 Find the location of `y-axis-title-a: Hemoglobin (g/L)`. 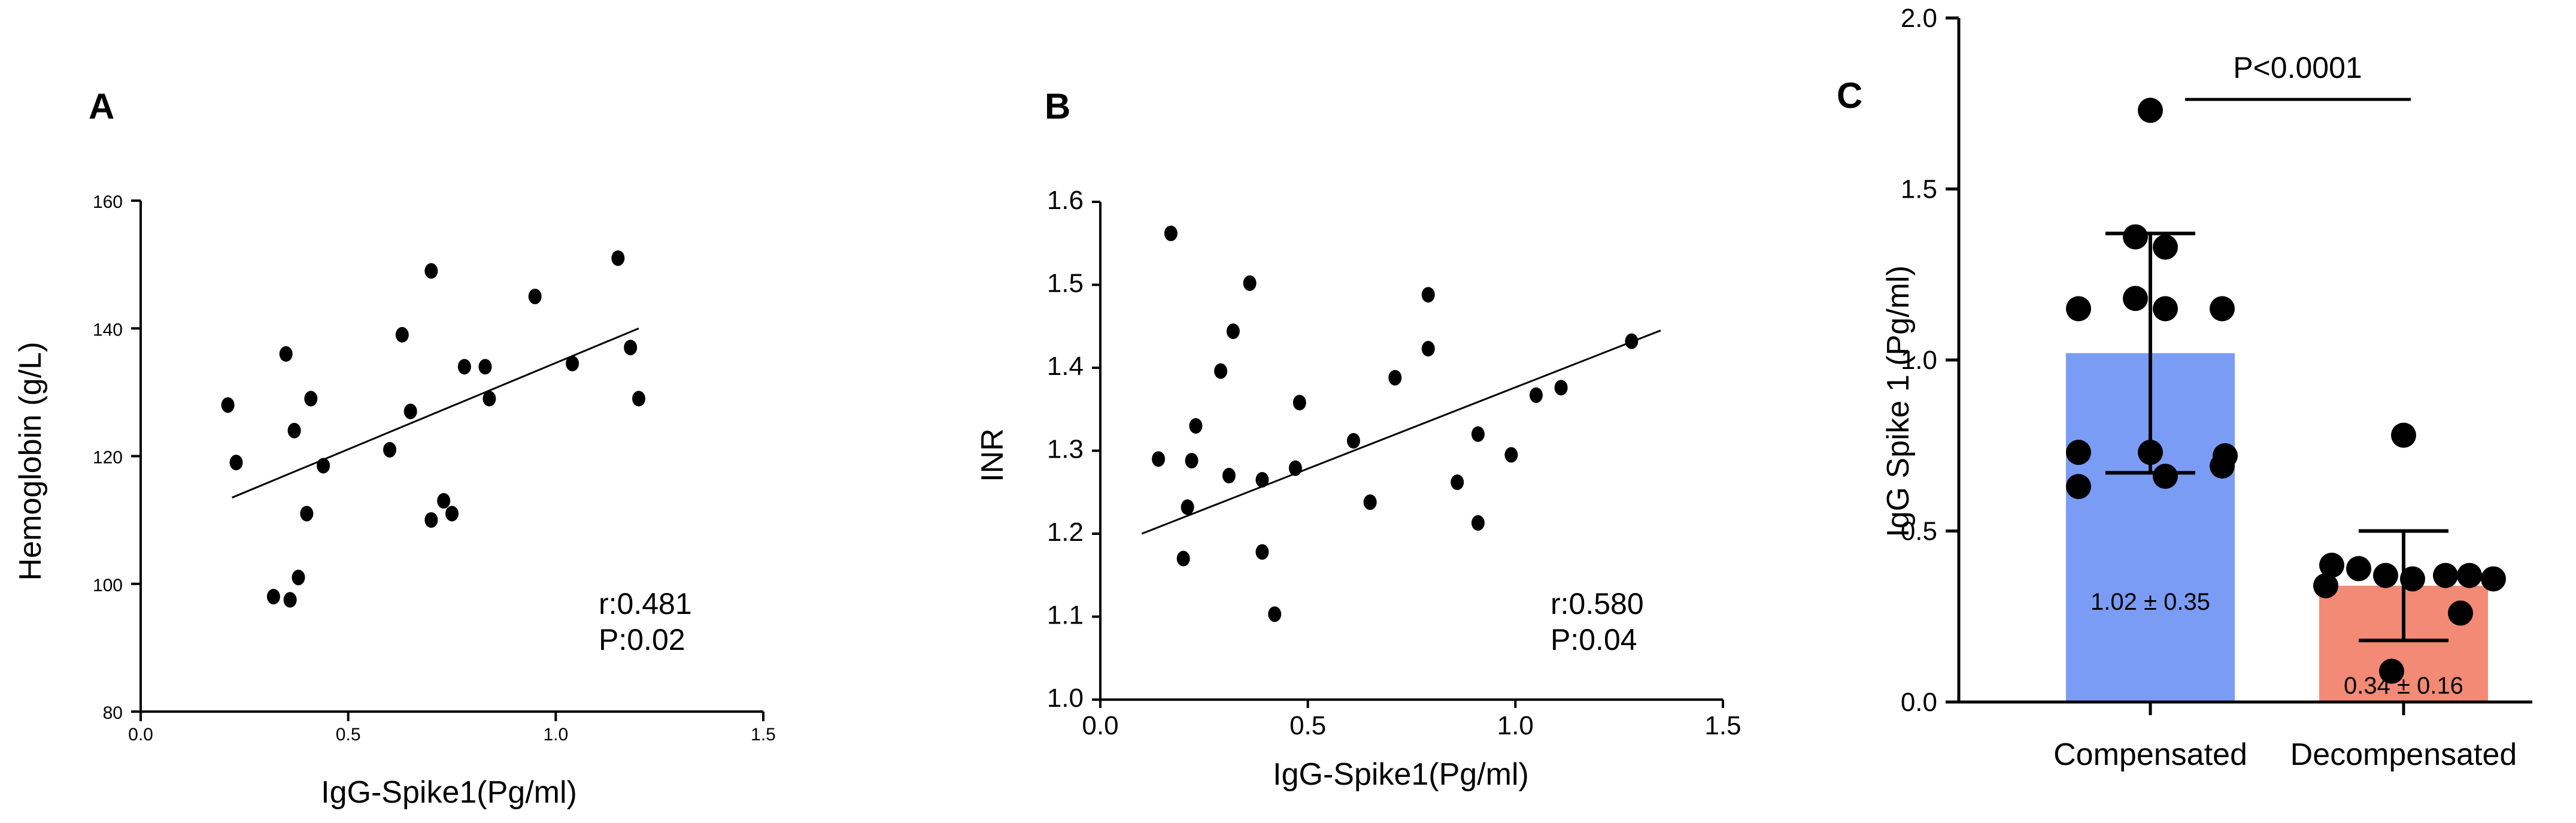

y-axis-title-a: Hemoglobin (g/L) is located at coordinates (30, 461).